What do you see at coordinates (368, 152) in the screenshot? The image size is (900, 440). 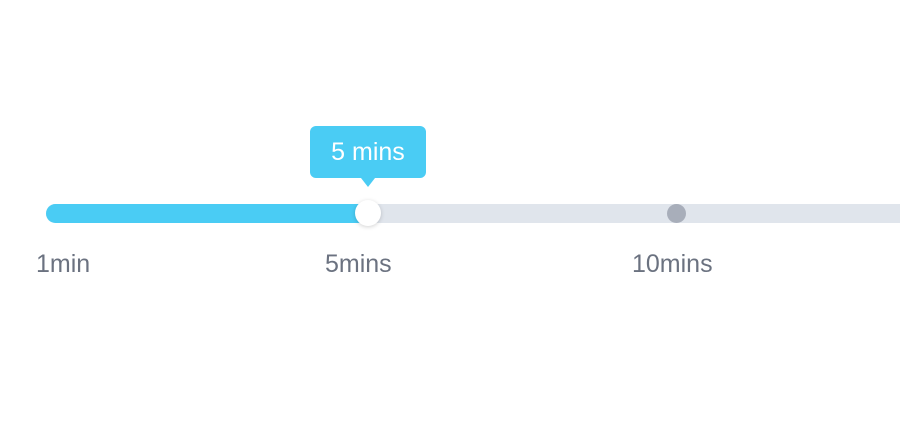 I see `slider-tooltip: 5 mins` at bounding box center [368, 152].